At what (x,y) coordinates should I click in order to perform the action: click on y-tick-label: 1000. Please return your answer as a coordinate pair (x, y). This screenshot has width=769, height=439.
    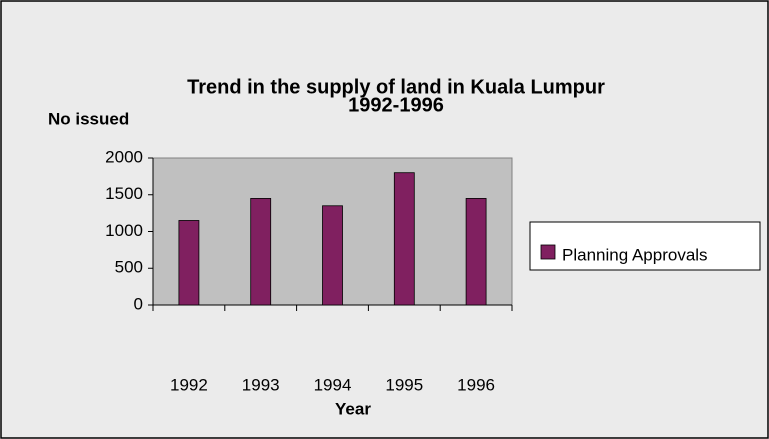
    Looking at the image, I should click on (124, 230).